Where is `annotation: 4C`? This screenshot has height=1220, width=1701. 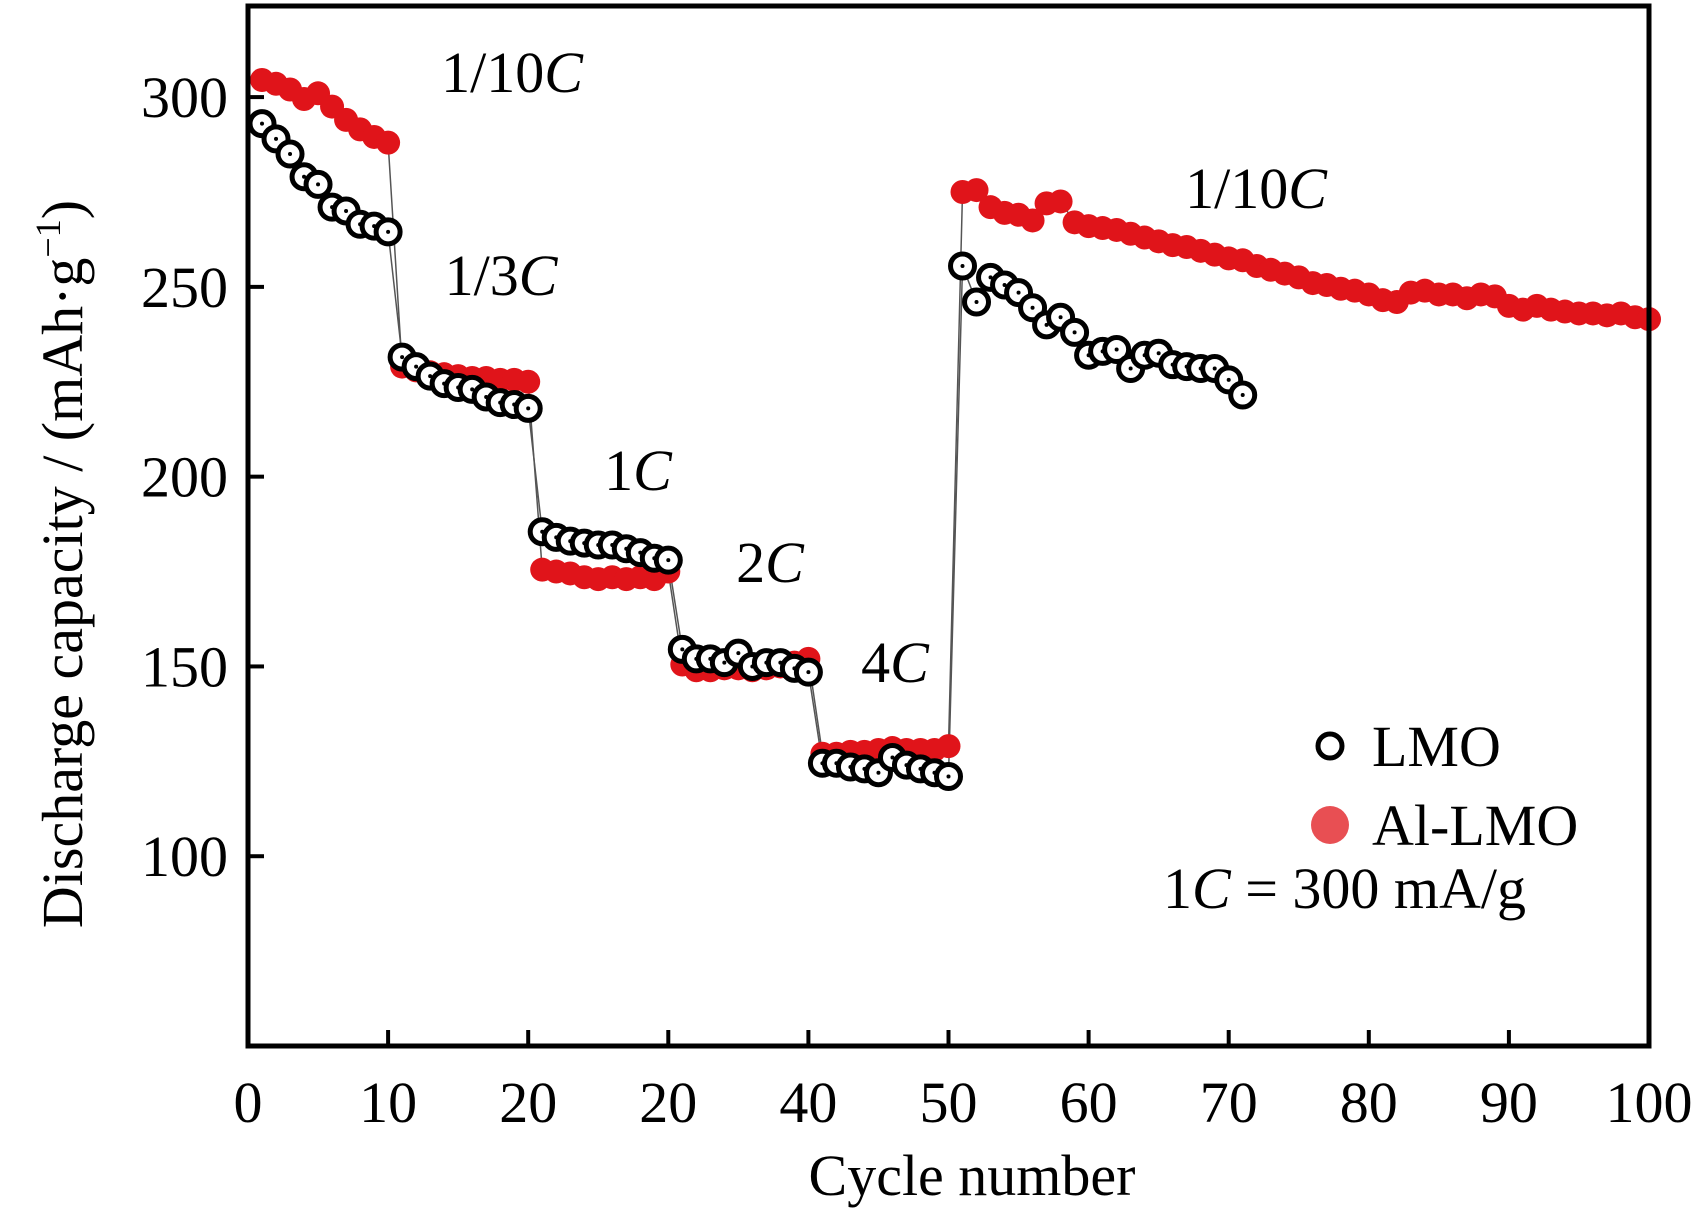 annotation: 4C is located at coordinates (895, 662).